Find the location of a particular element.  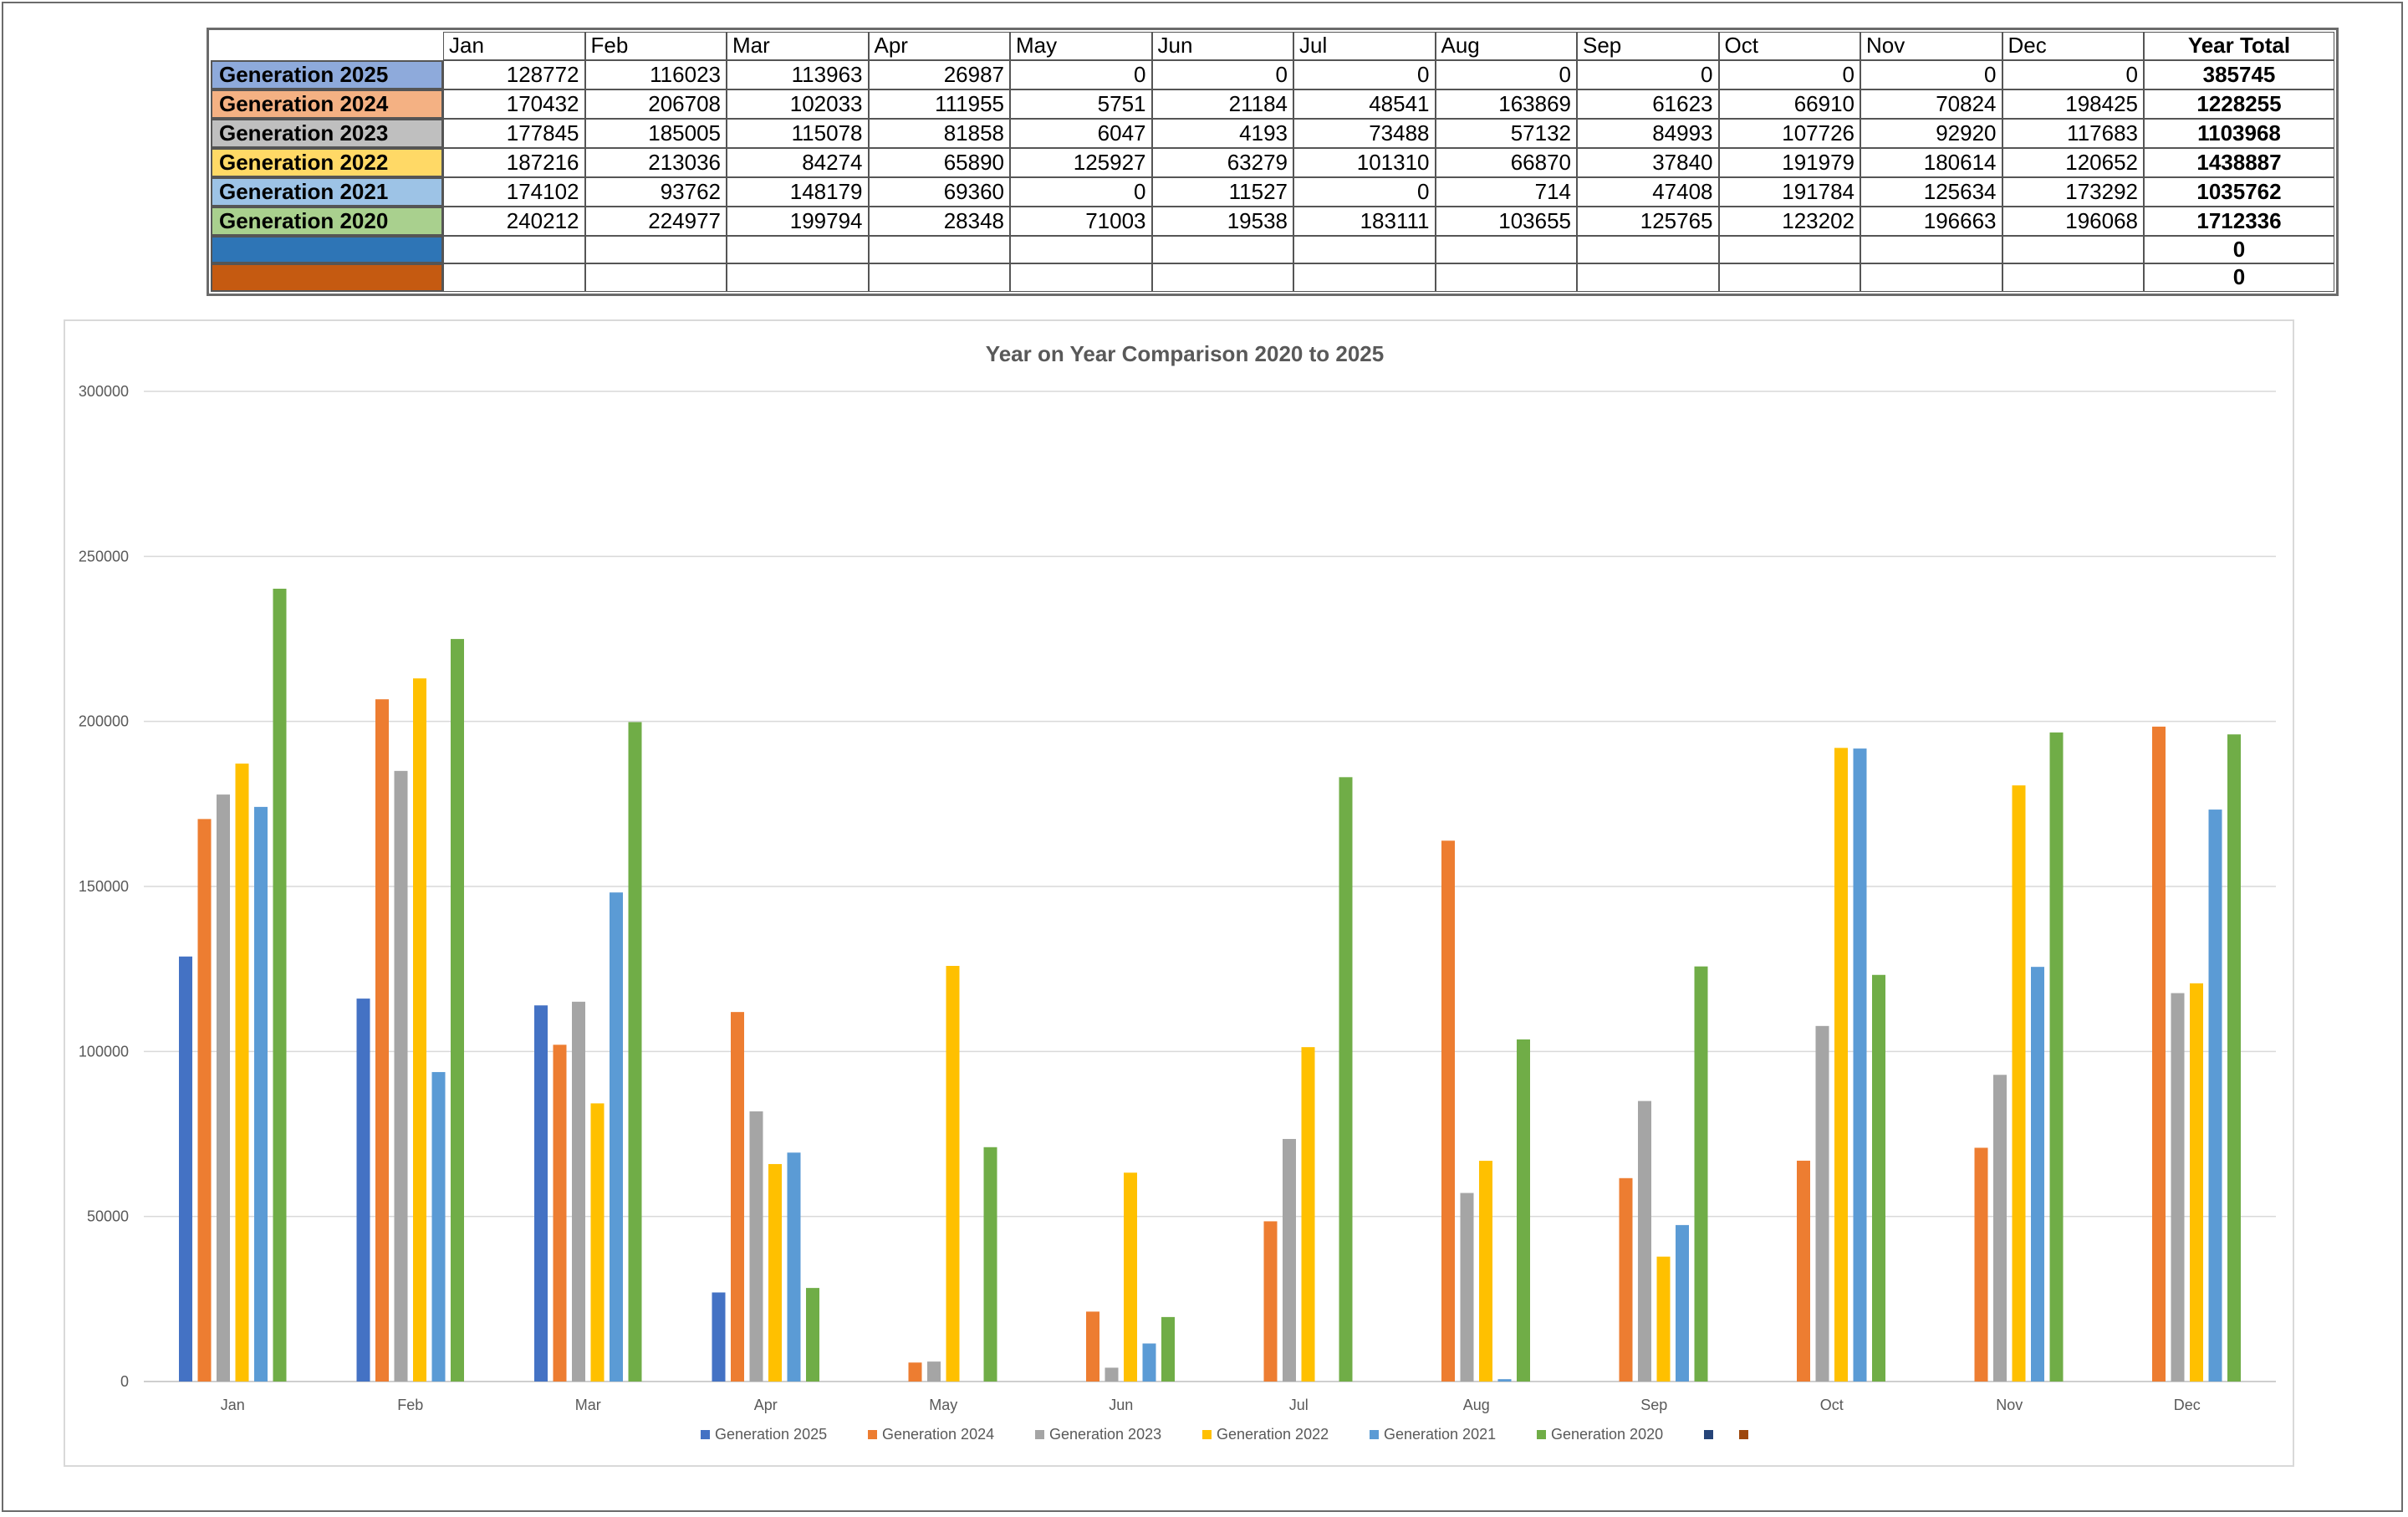

table-cell: 5751 is located at coordinates (1081, 104).